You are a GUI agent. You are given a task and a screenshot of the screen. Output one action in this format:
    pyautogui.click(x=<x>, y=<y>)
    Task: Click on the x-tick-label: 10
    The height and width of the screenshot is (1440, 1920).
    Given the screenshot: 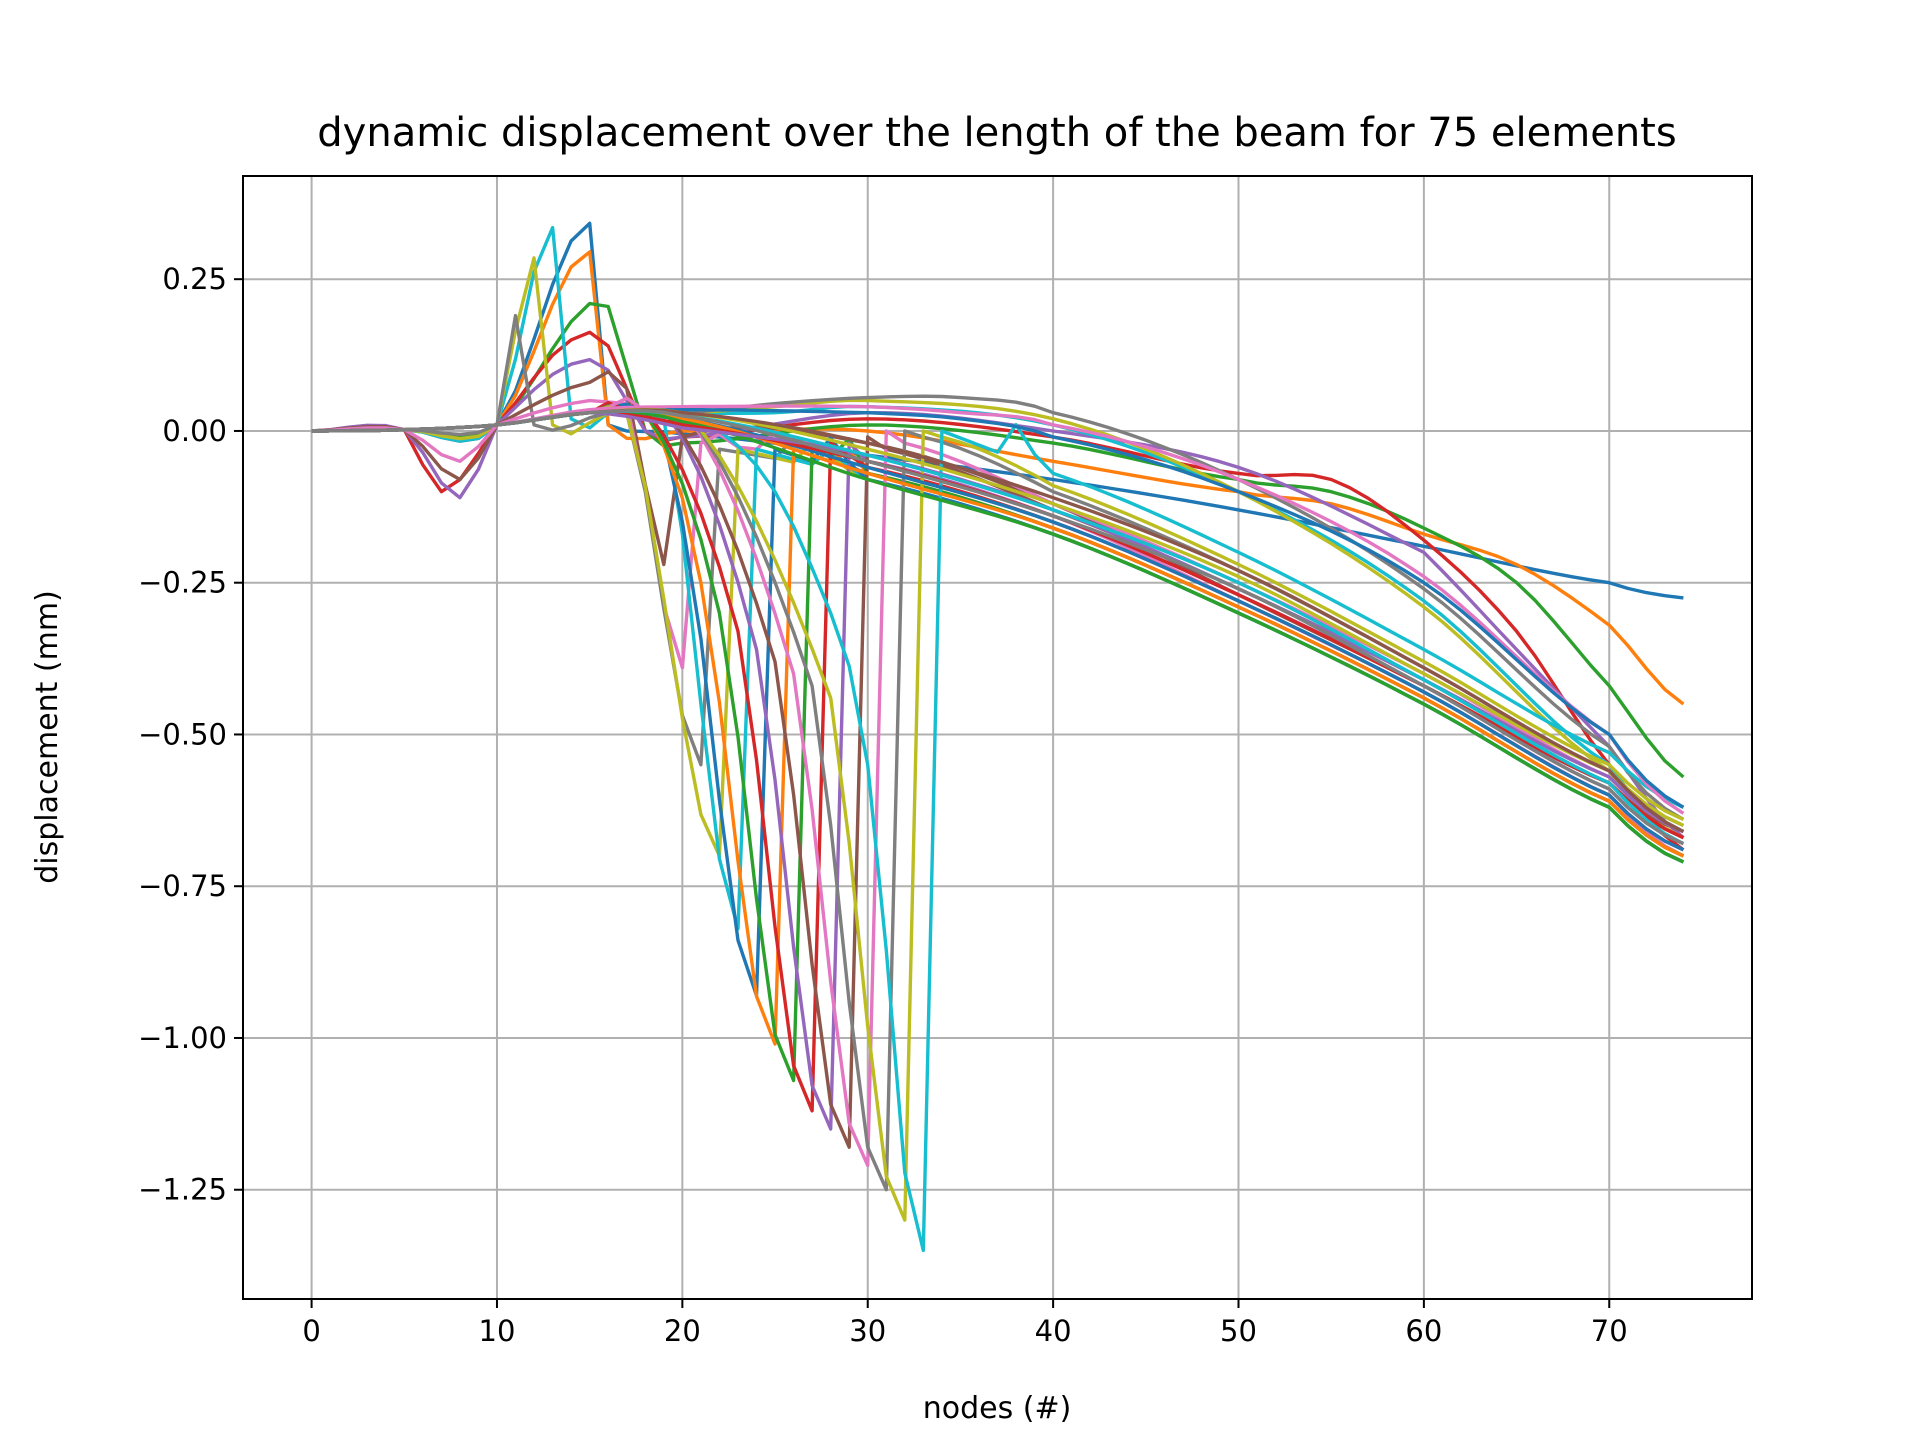 What is the action you would take?
    pyautogui.click(x=497, y=1331)
    